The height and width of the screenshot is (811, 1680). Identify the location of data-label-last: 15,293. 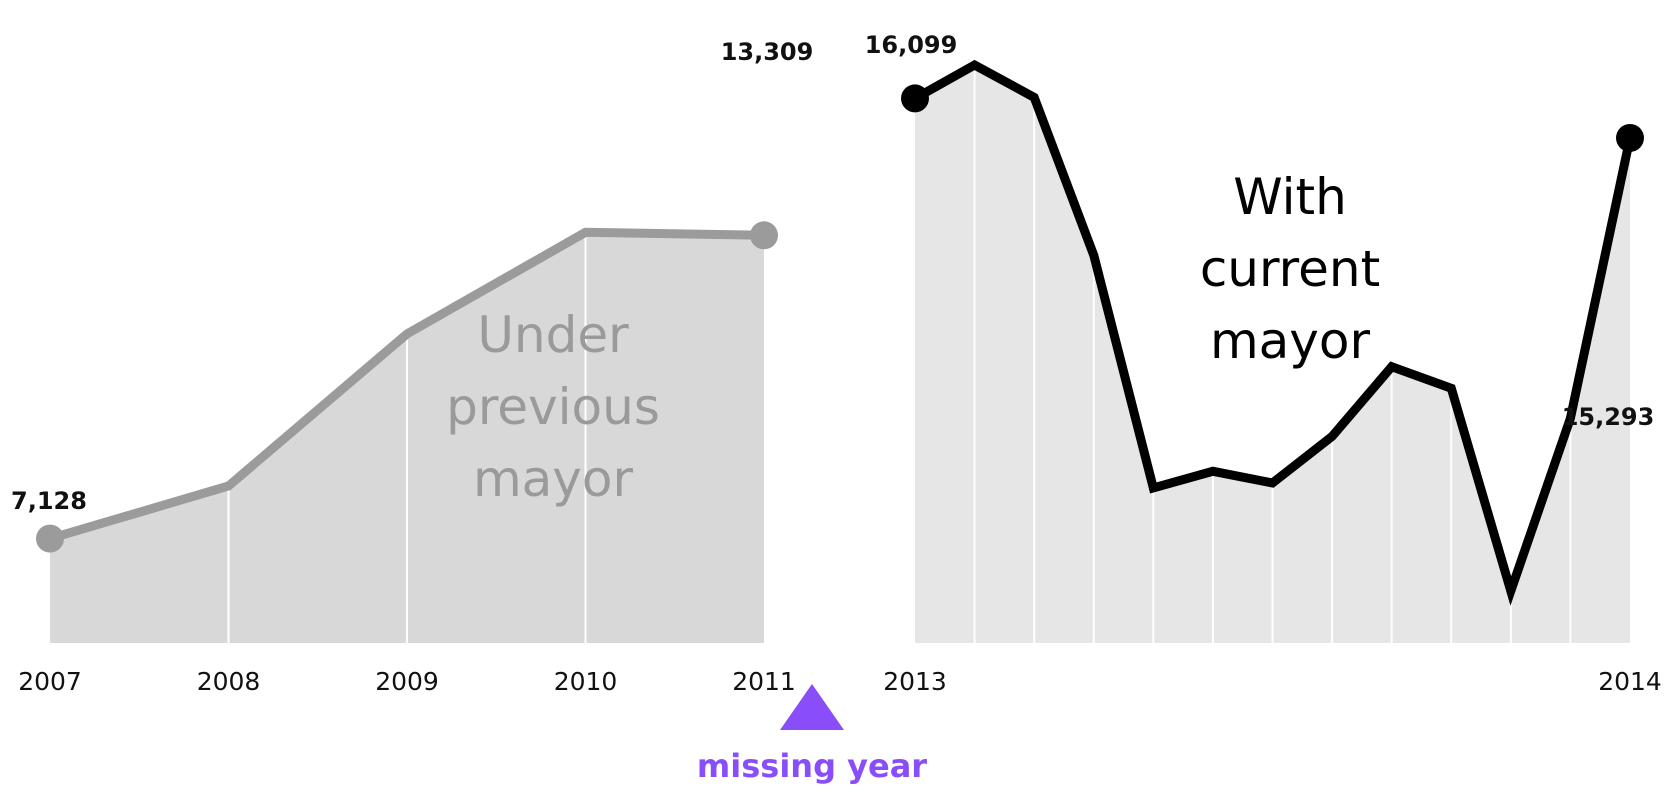
(1608, 417).